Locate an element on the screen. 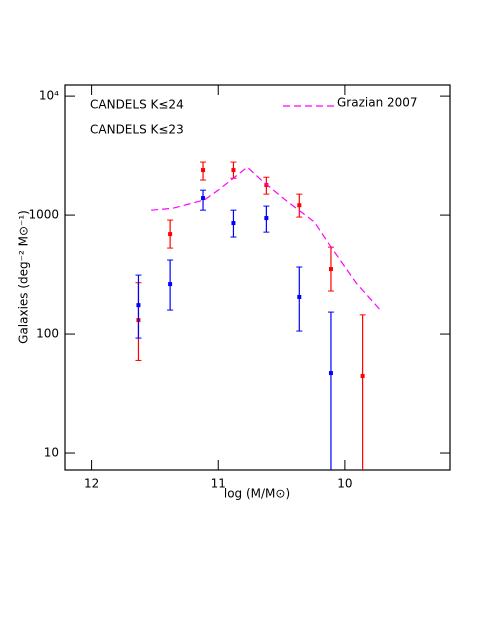  model-line is located at coordinates (266, 238).